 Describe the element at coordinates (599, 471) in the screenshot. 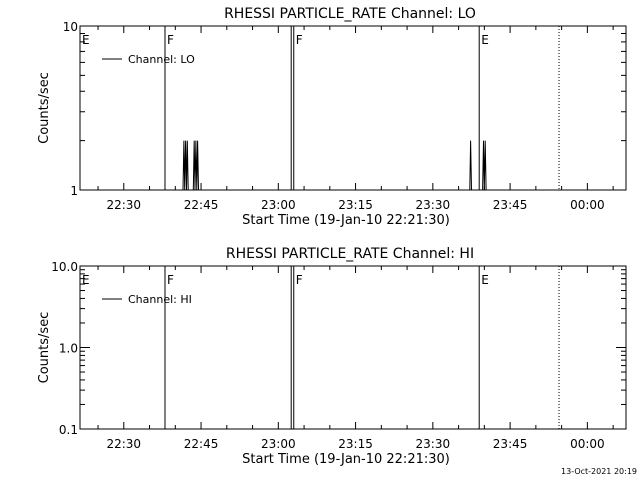

I see `timestamp: 13-Oct-2021 20:19` at that location.